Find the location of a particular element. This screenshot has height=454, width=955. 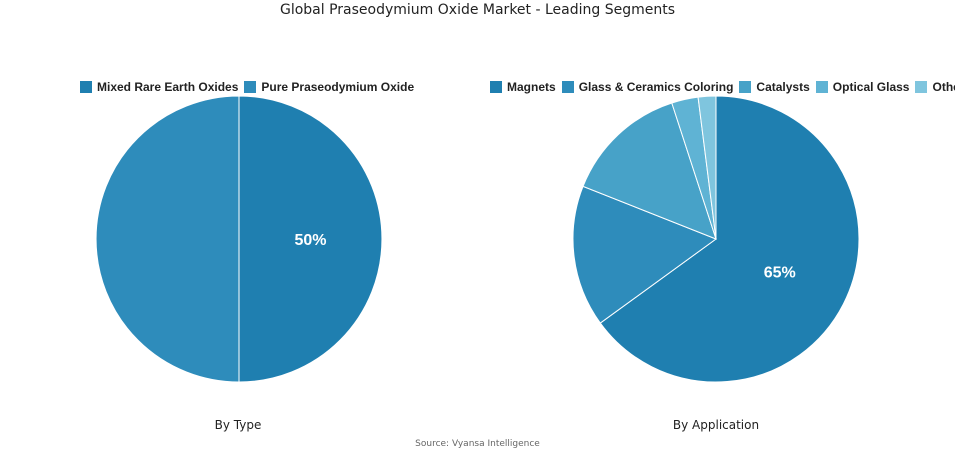

legend-item: Pure Praseodymium Oxide is located at coordinates (329, 87).